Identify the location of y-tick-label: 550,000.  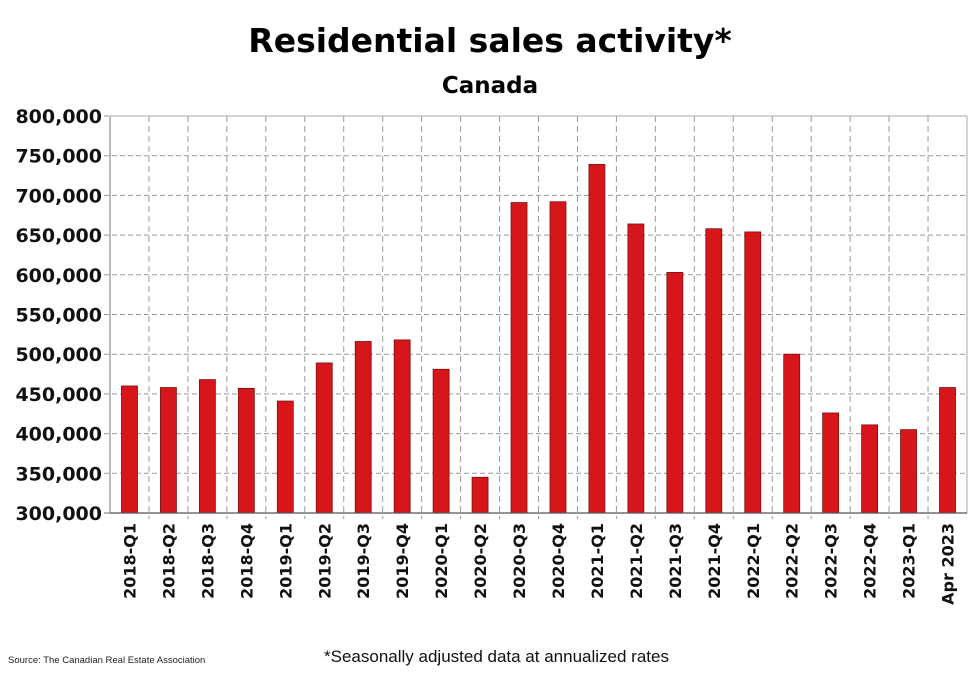
(58, 316).